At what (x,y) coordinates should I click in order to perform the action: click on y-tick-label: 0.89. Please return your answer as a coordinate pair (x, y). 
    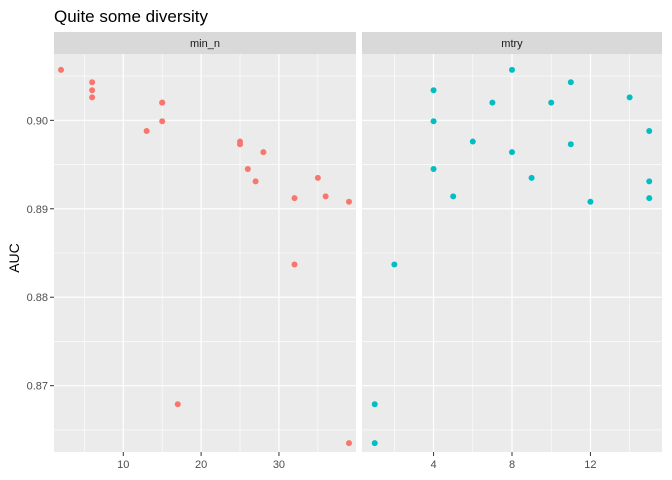
    Looking at the image, I should click on (37, 210).